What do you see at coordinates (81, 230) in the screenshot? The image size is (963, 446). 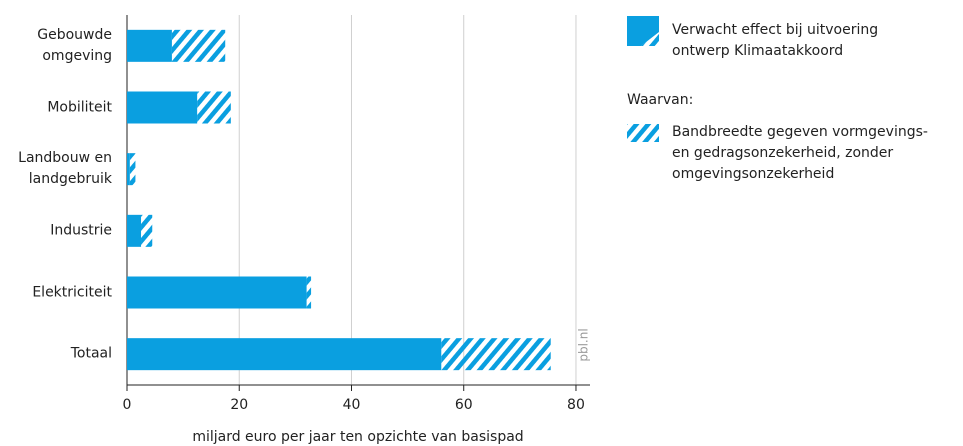 I see `y-tick-label: Industrie` at bounding box center [81, 230].